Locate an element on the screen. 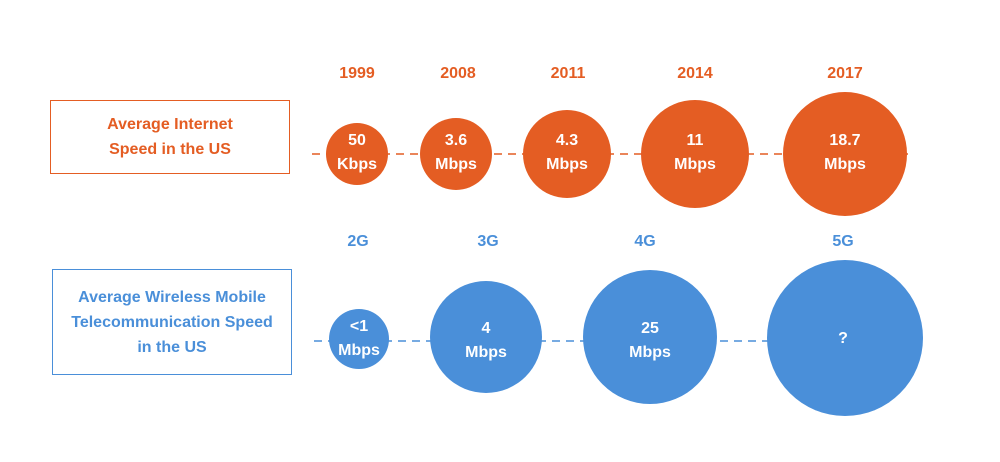  internet-speed-label: Average Internet Speed in the US is located at coordinates (170, 137).